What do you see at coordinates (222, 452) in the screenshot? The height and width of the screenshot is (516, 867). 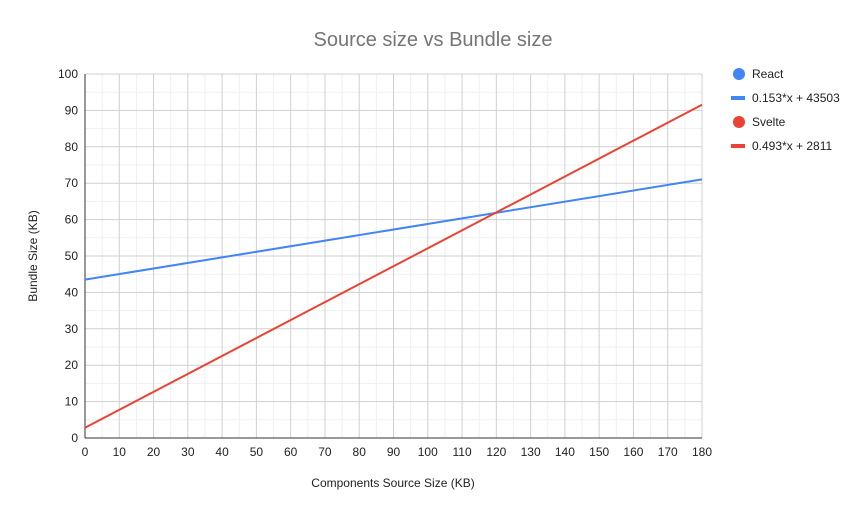 I see `x-tick-label: 40` at bounding box center [222, 452].